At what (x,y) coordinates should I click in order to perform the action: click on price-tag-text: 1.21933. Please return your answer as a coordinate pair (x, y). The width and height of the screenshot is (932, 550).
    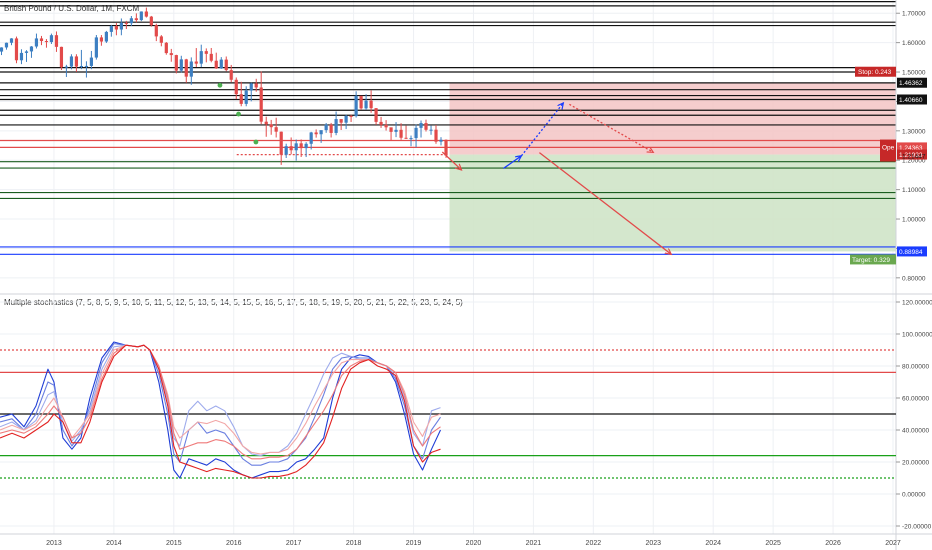
    Looking at the image, I should click on (911, 155).